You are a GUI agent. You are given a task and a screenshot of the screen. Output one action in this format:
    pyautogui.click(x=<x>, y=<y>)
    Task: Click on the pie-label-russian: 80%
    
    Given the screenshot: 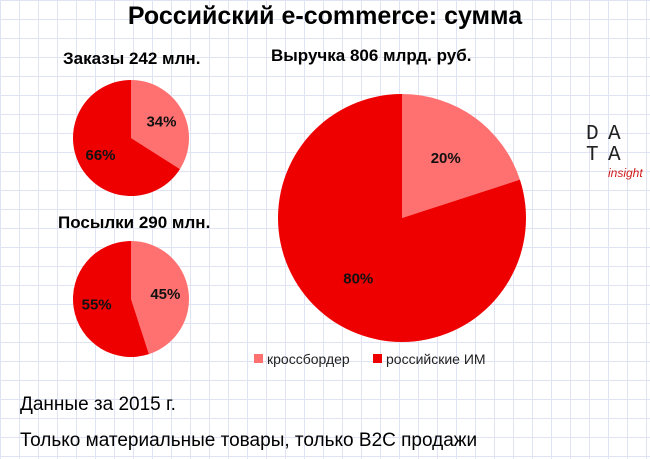 What is the action you would take?
    pyautogui.click(x=358, y=278)
    